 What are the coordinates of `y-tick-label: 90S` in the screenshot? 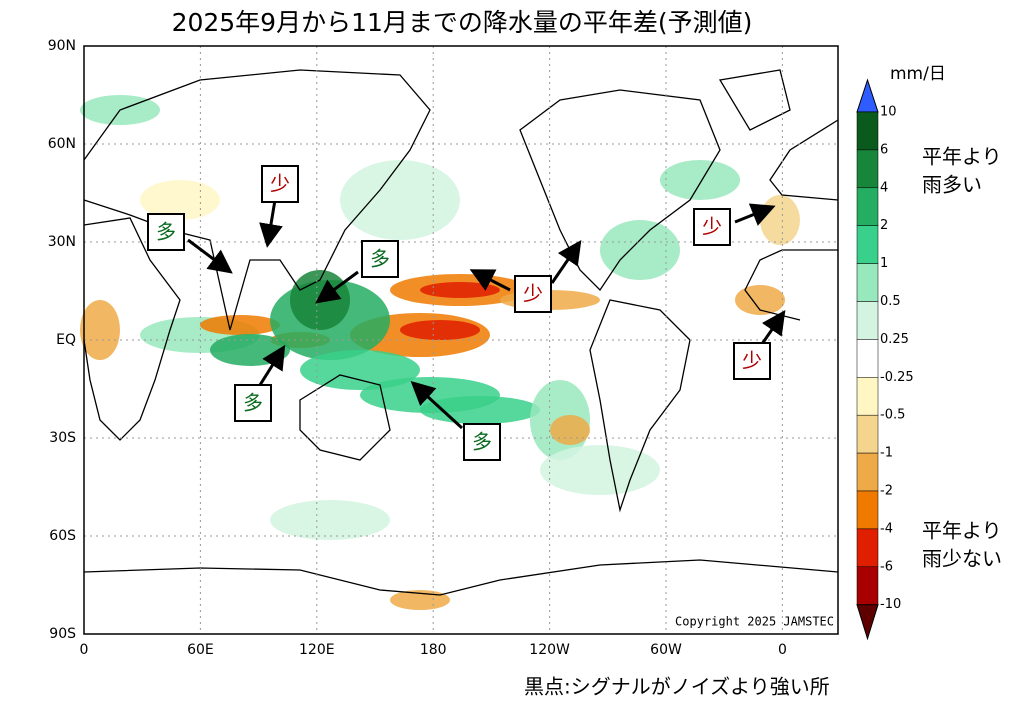 It's located at (62, 634).